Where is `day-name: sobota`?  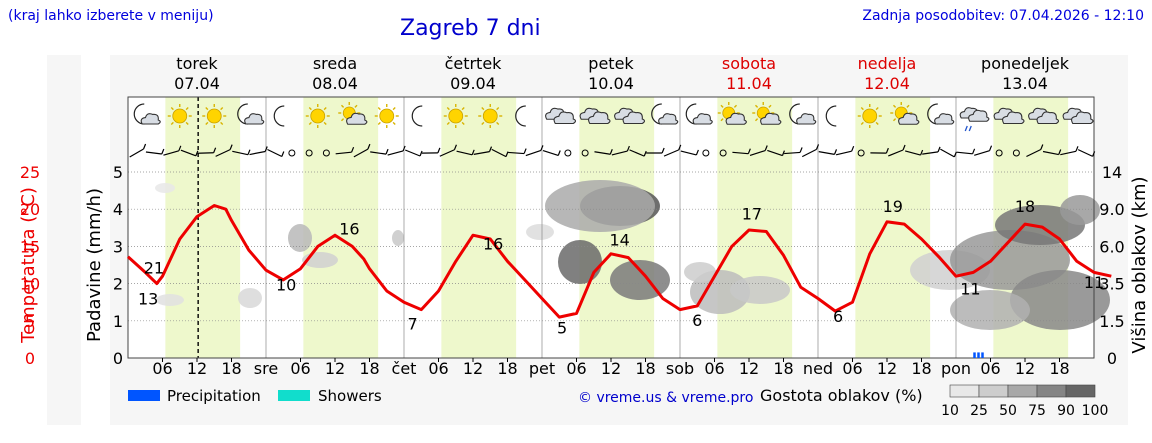
day-name: sobota is located at coordinates (749, 63).